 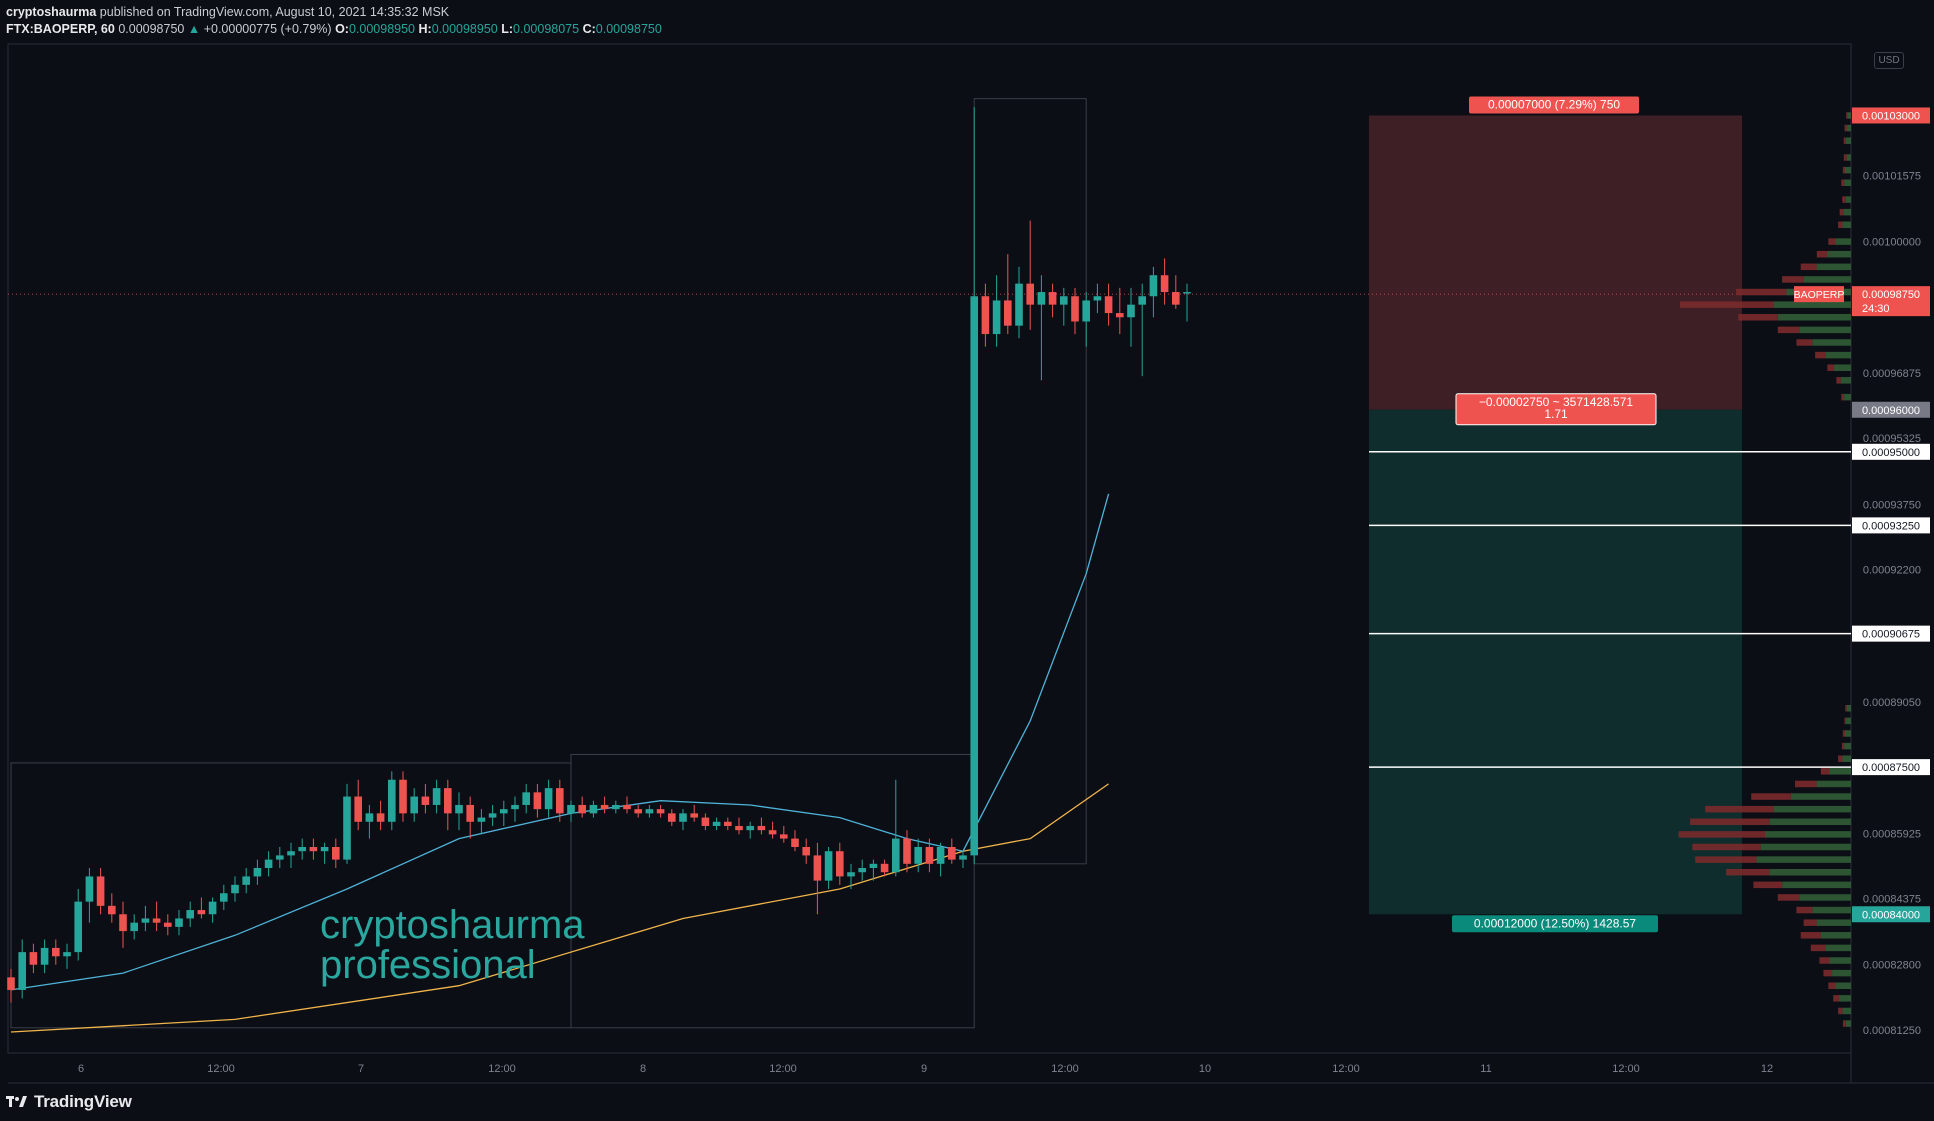 I want to click on position-info-label-bg, so click(x=1556, y=409).